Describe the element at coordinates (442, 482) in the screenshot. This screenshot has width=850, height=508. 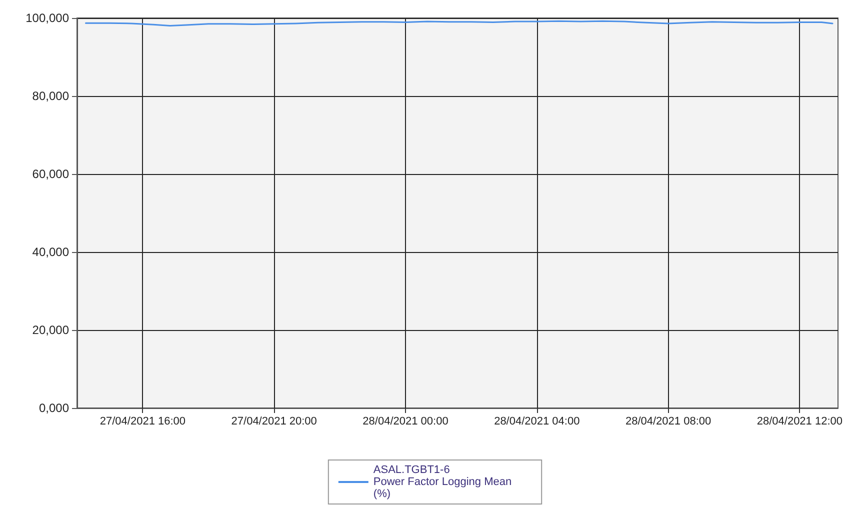
I see `legend-label: ASAL.TGBT1-6 Power Factor Logging Mean (%)` at that location.